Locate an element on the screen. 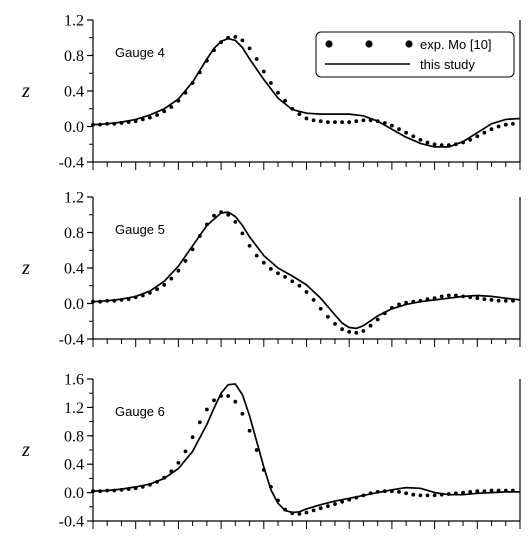 The image size is (532, 550). panel-label: Gauge 6 is located at coordinates (140, 411).